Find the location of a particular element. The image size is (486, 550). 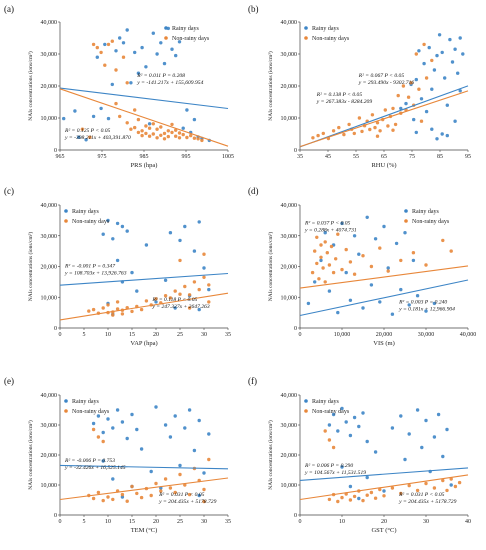

series-rainy is located at coordinates (390, 453).